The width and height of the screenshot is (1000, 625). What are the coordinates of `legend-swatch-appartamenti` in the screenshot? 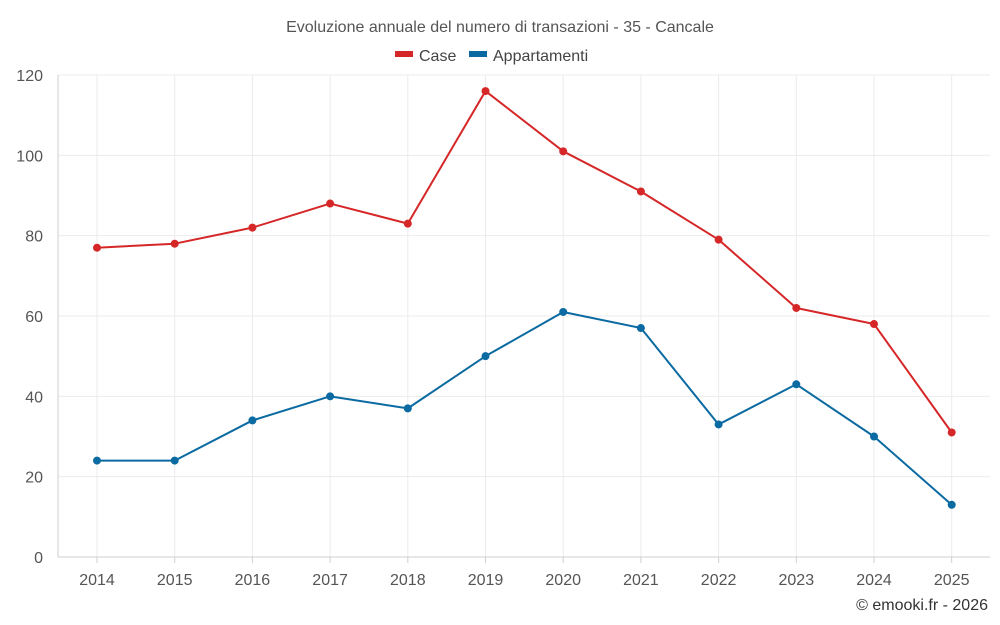 It's located at (478, 54).